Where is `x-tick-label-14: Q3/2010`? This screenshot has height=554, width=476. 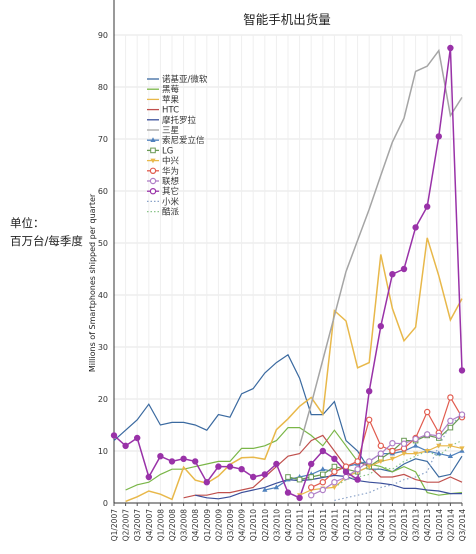 x-tick-label-14: Q3/2010 is located at coordinates (276, 525).